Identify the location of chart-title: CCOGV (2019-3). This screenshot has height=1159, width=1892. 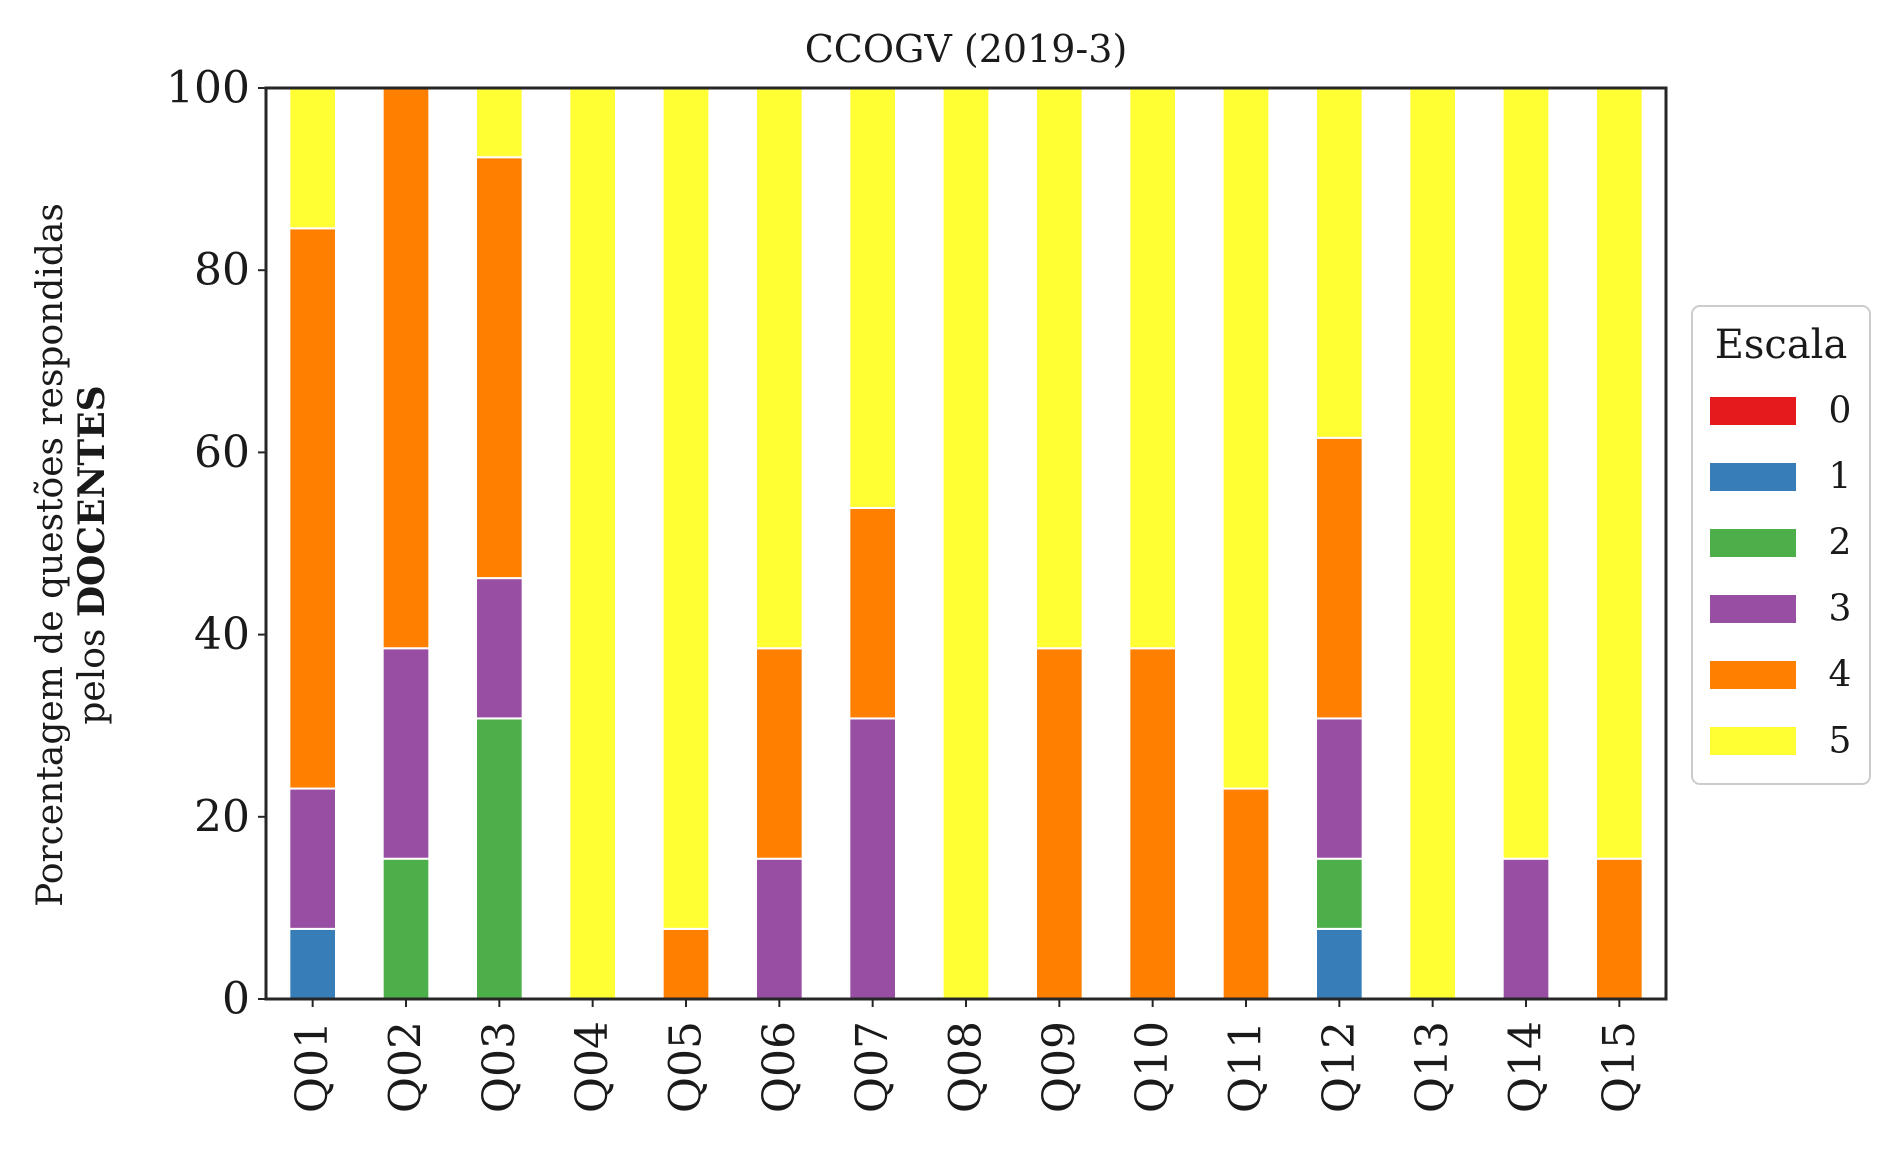
(966, 49).